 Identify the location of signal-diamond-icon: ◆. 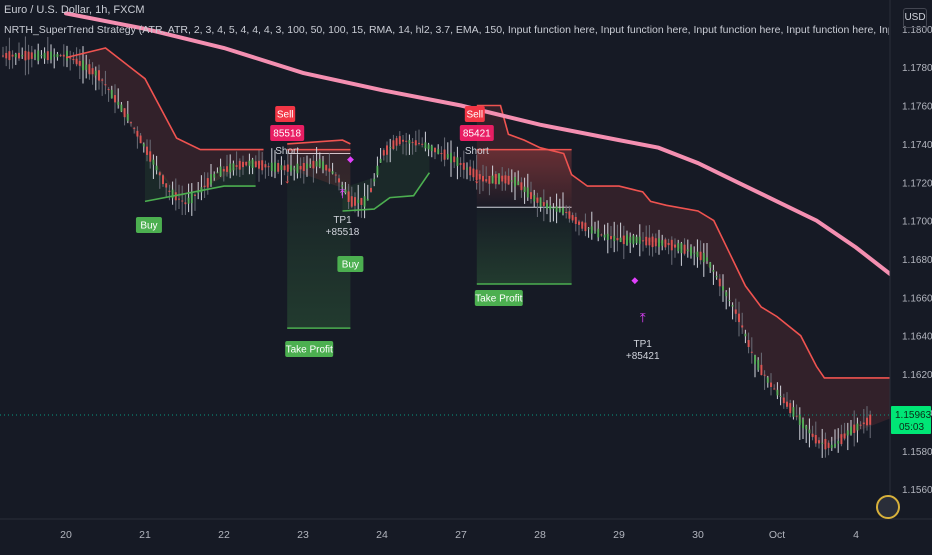
(634, 280).